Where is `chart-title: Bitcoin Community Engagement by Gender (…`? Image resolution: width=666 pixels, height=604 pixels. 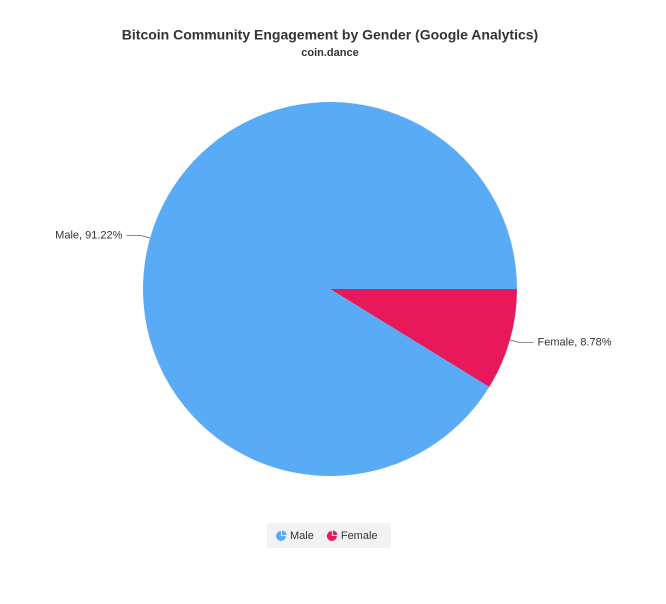 chart-title: Bitcoin Community Engagement by Gender (… is located at coordinates (330, 35).